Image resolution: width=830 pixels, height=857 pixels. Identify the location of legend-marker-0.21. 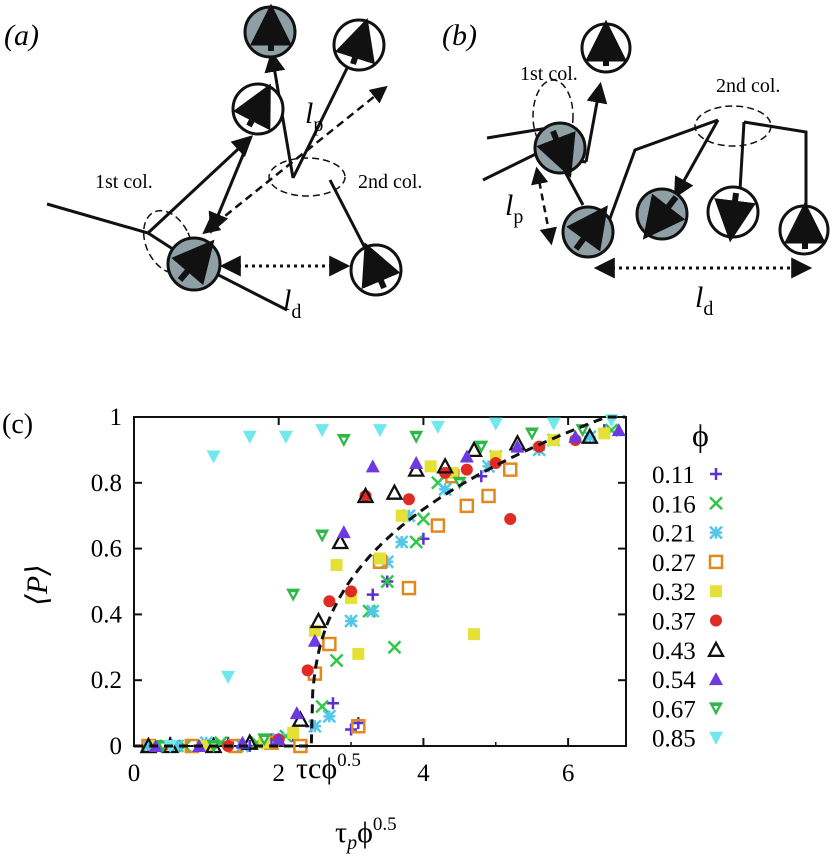
(716, 532).